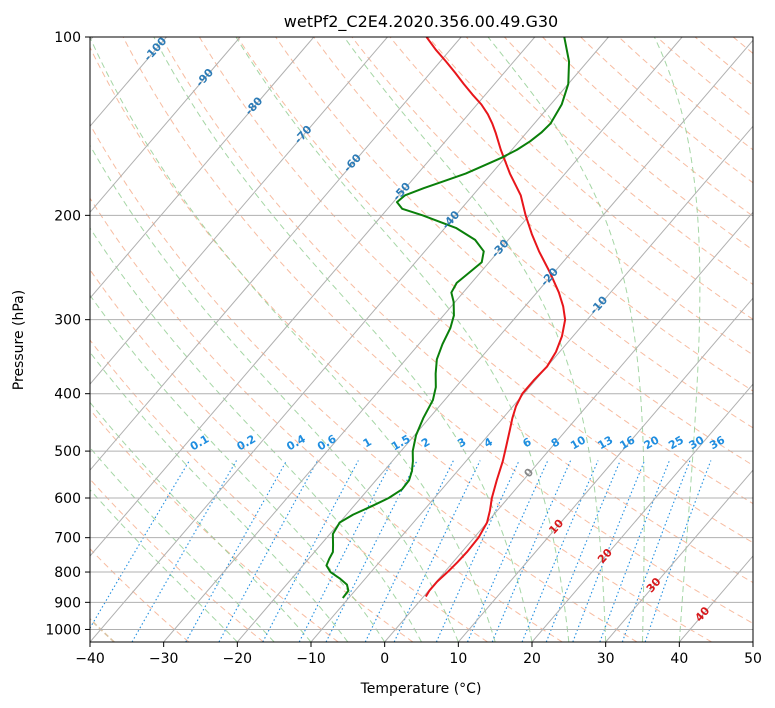  I want to click on x-tick-label: −10, so click(311, 659).